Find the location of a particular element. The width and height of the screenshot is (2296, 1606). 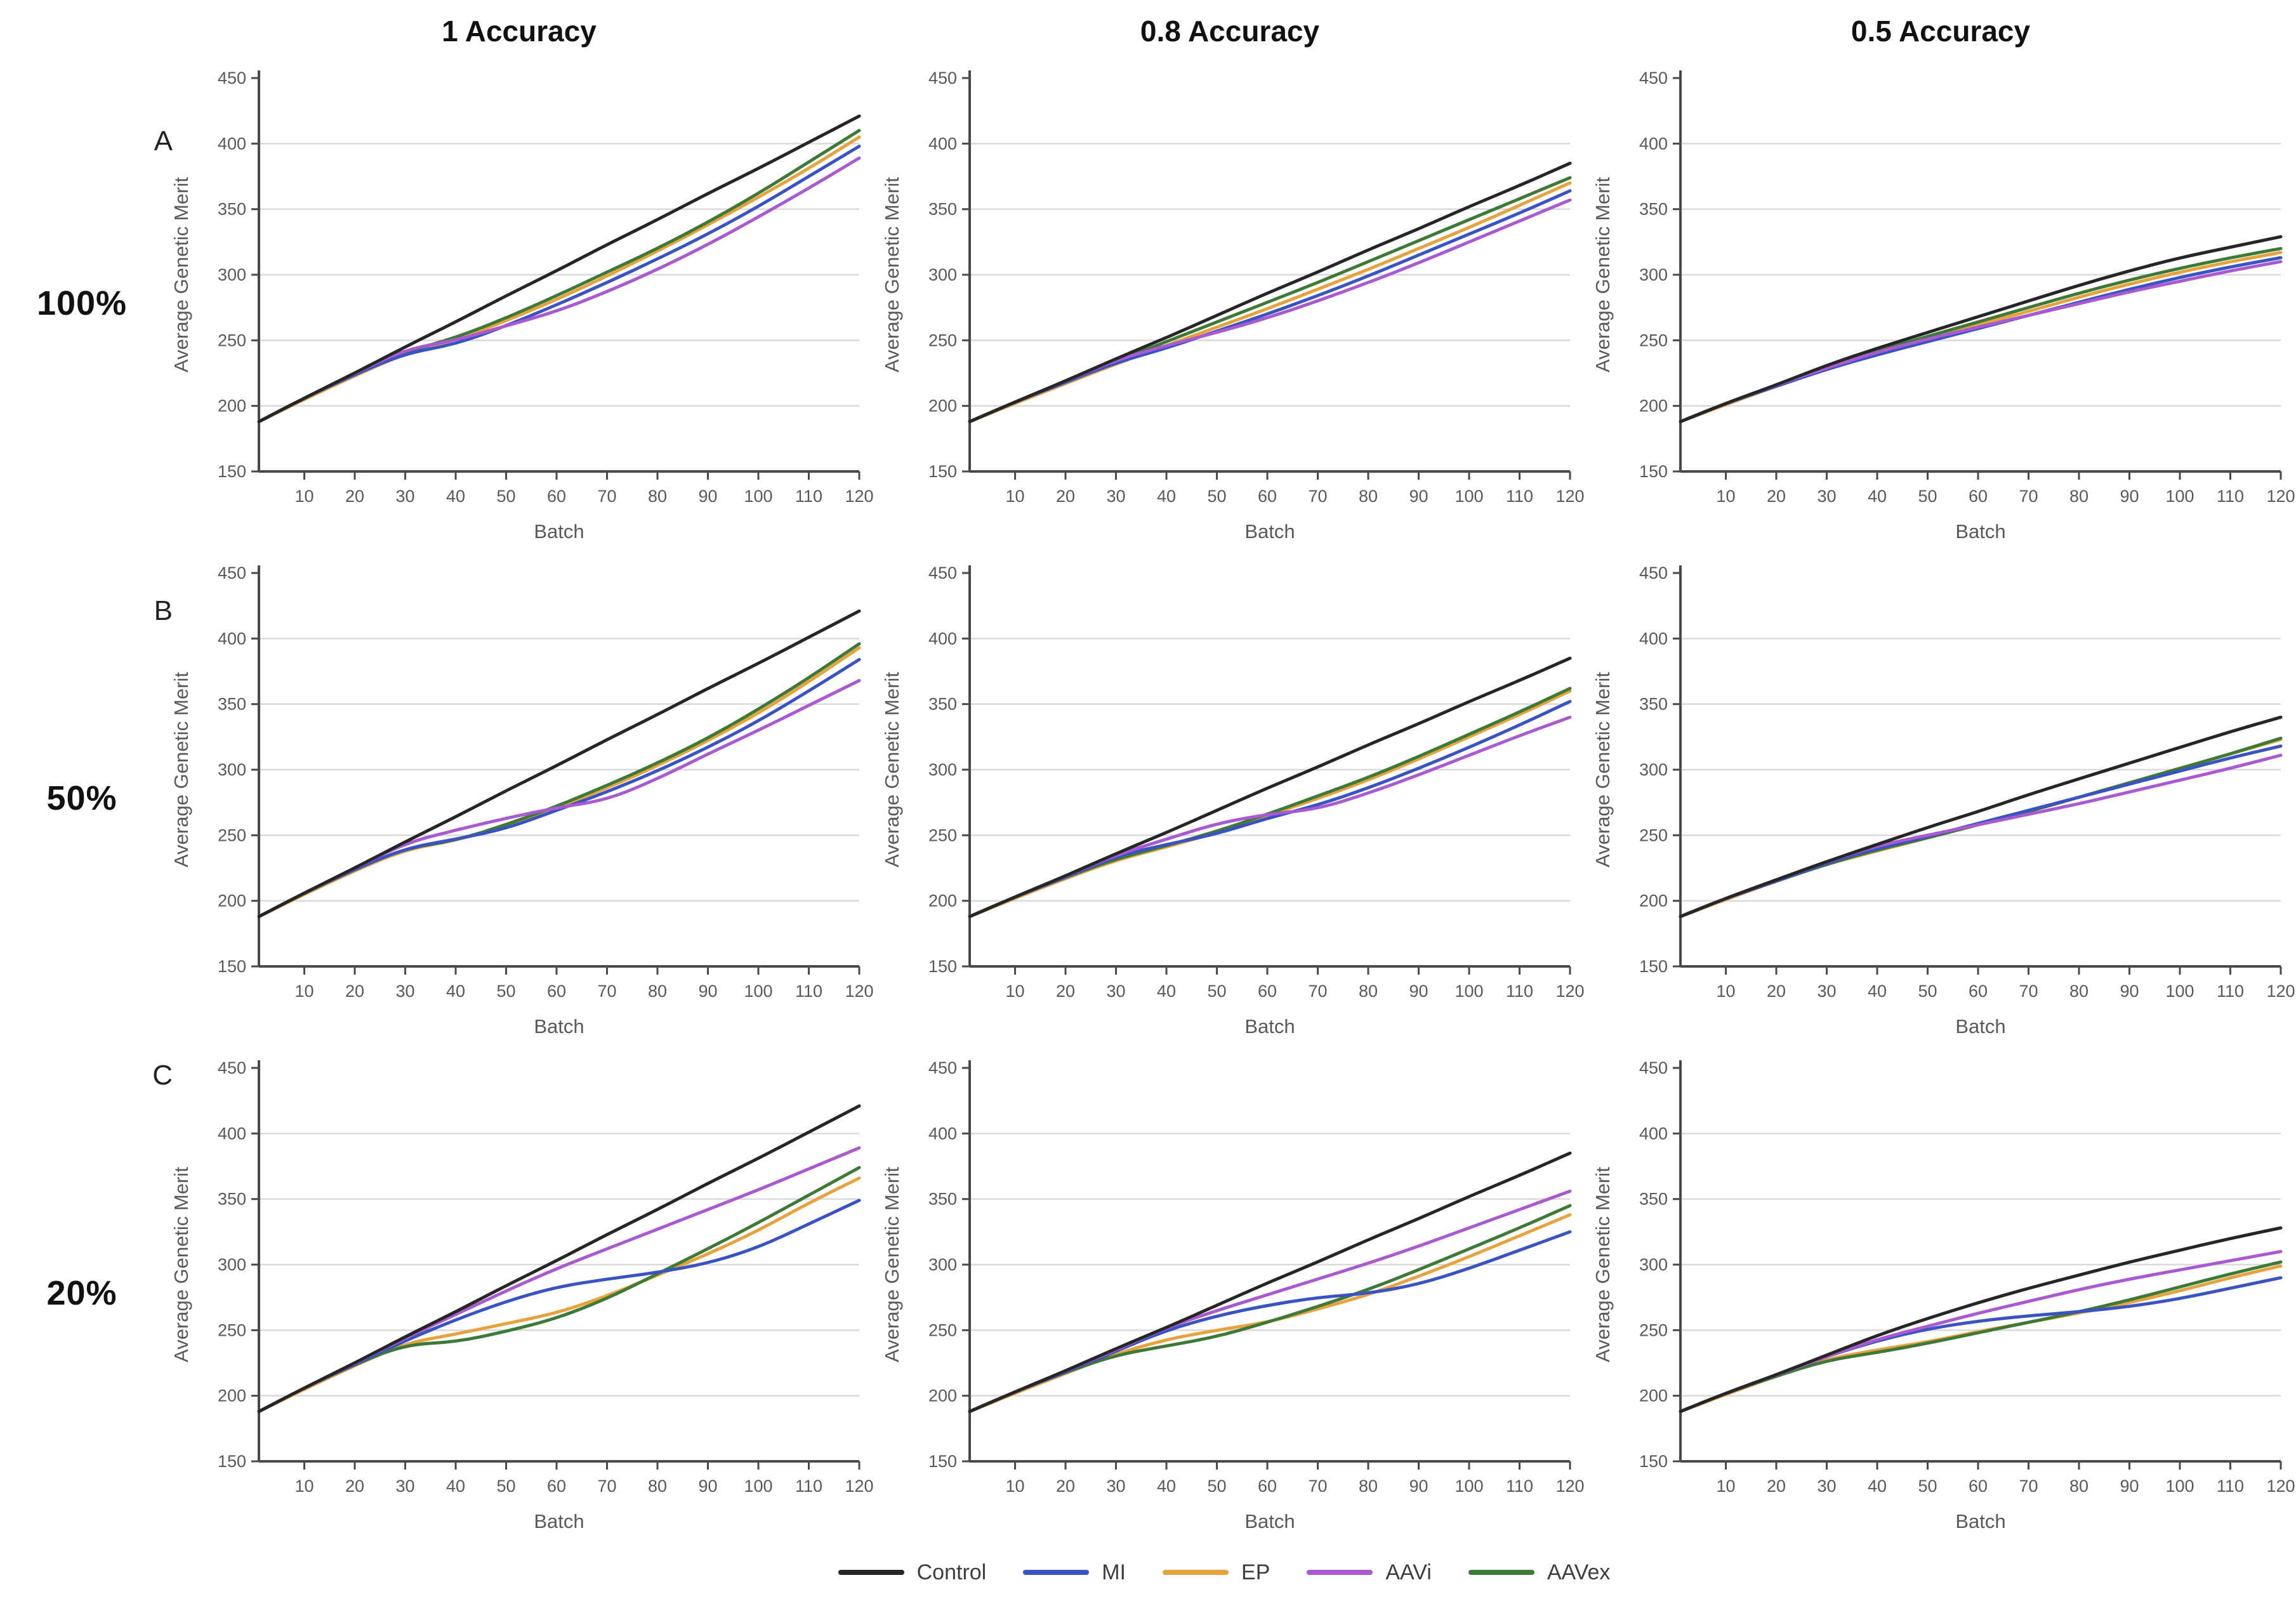

legend-label-aavi: AAVi is located at coordinates (1408, 1572).